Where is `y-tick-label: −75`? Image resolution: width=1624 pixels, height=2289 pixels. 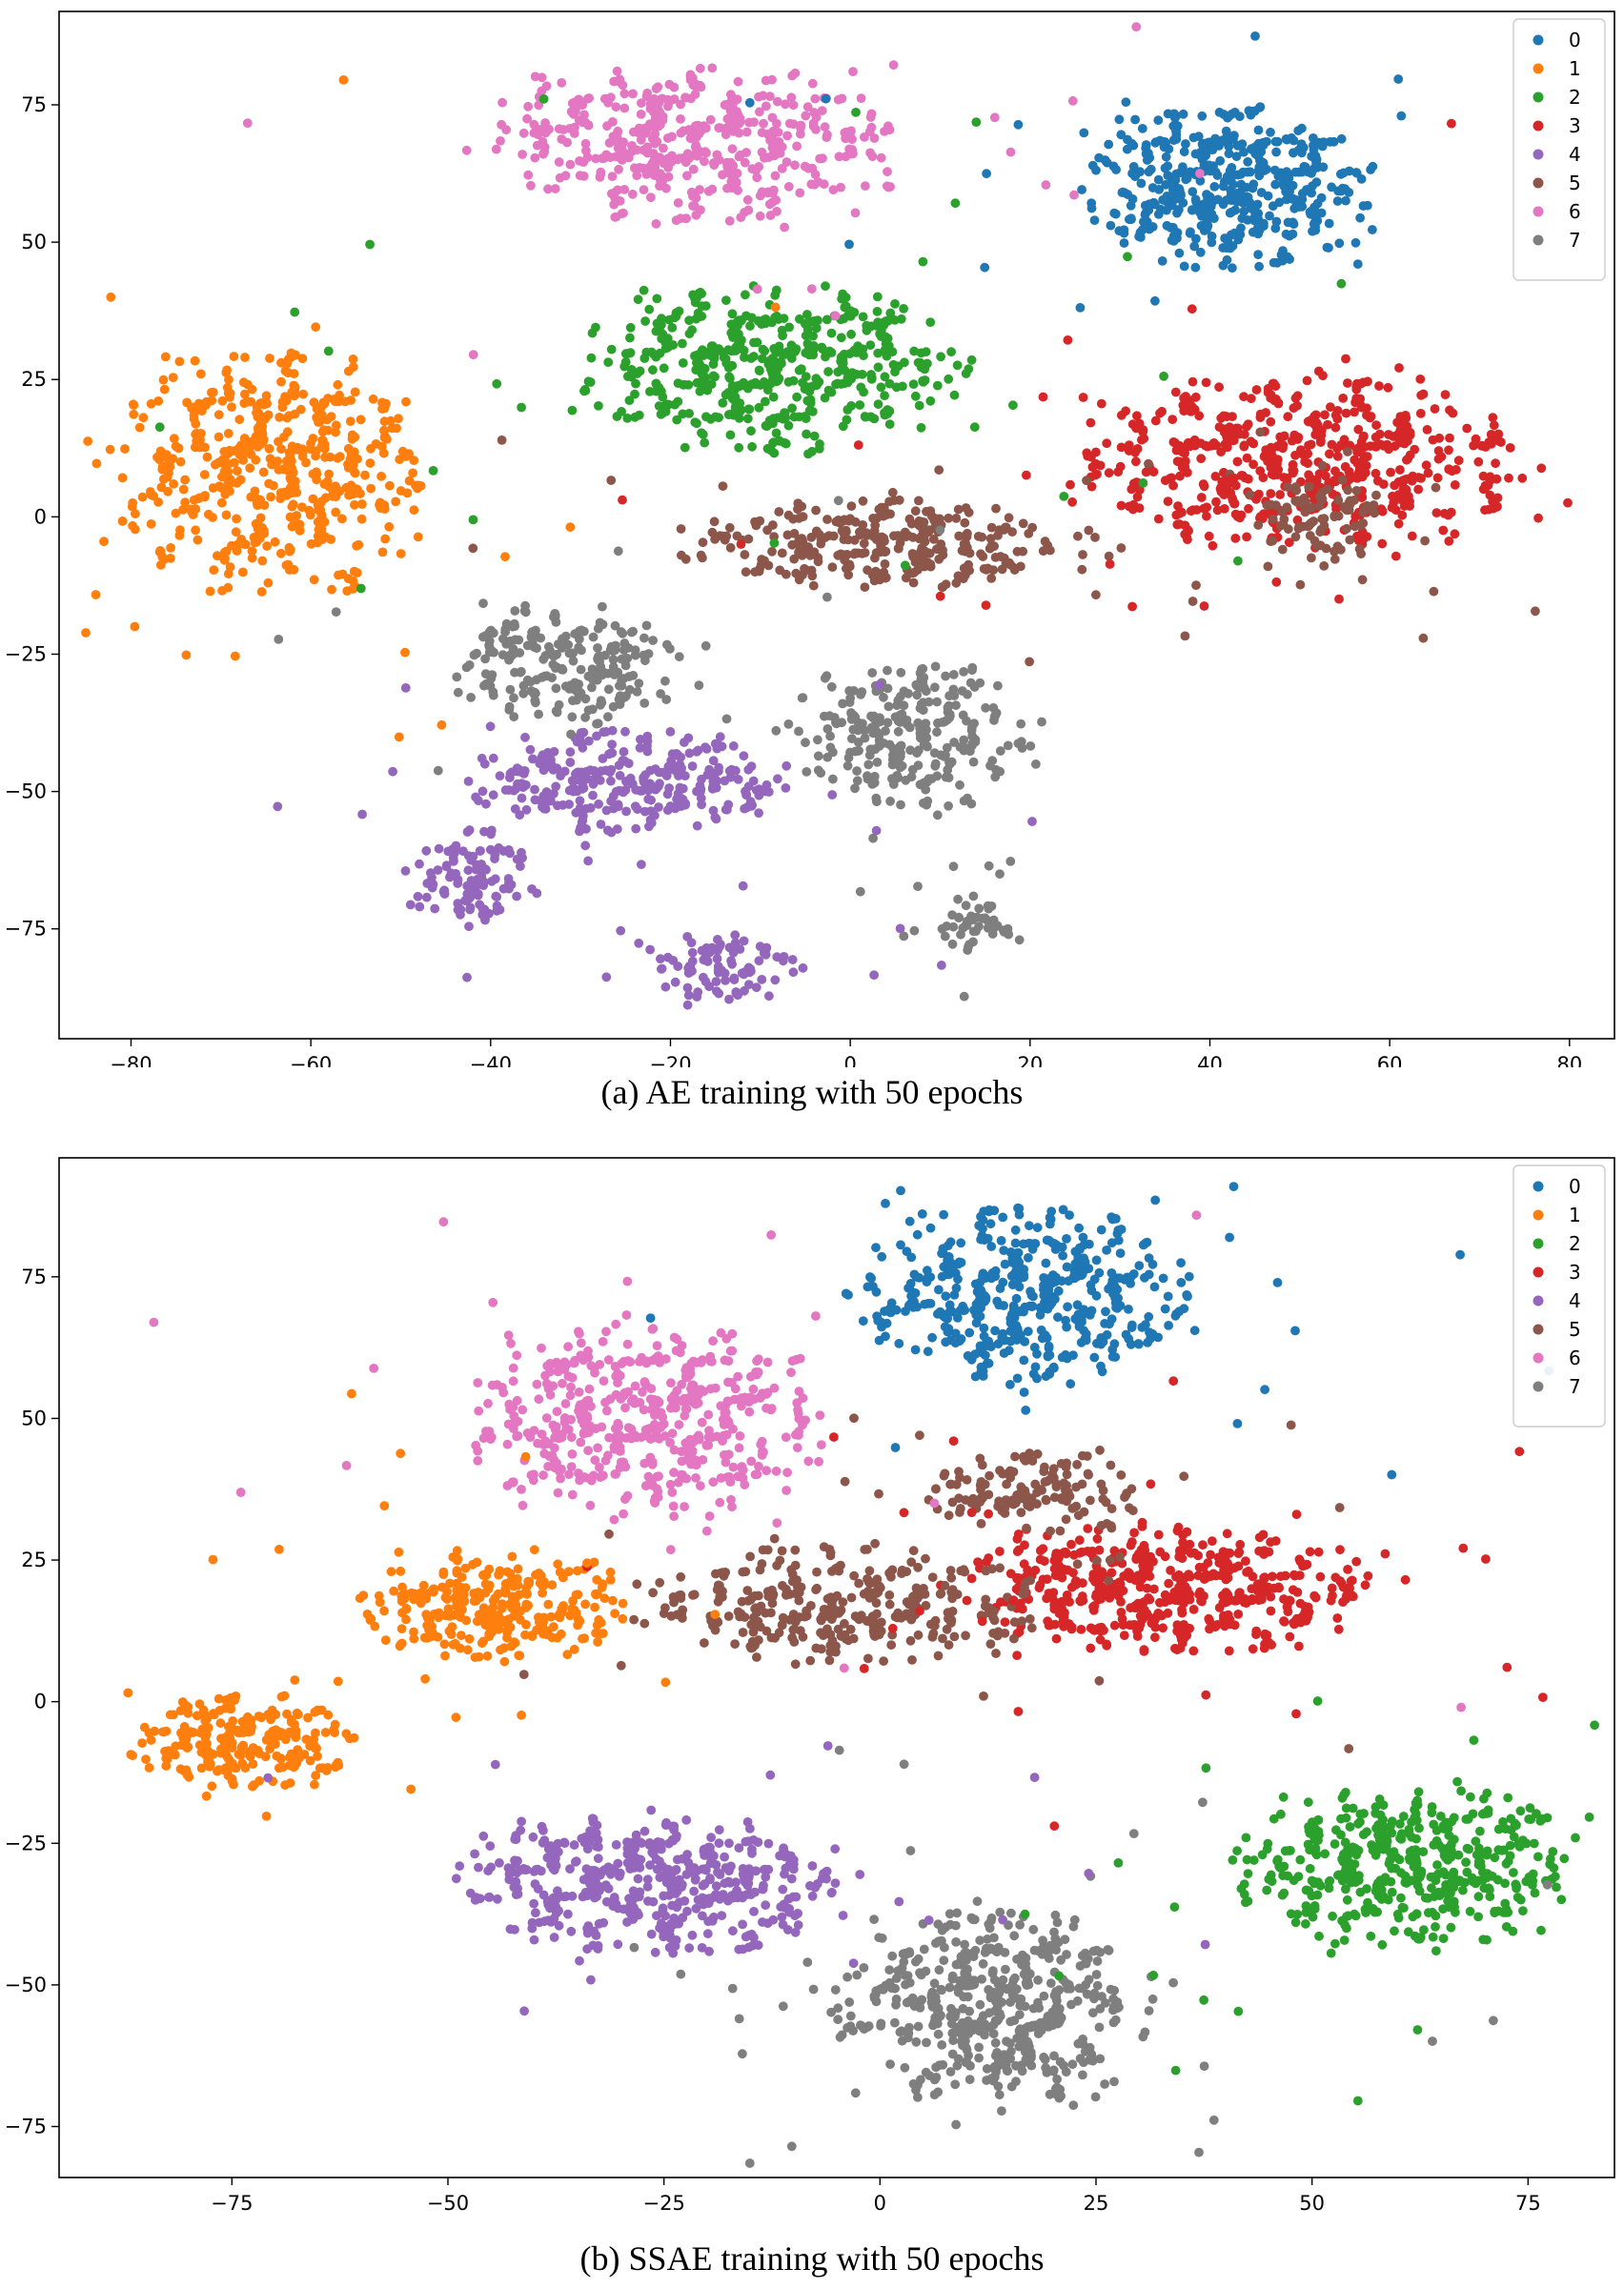 y-tick-label: −75 is located at coordinates (26, 929).